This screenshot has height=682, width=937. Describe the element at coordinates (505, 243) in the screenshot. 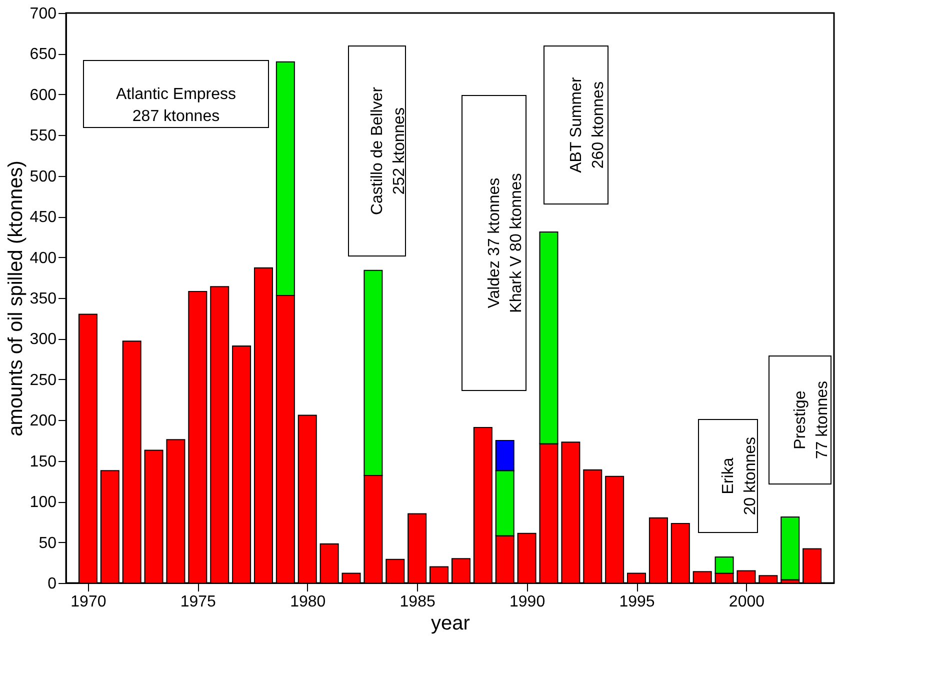

I see `annotation: Valdez 37 ktonnes Khark V 80 ktonnes` at that location.